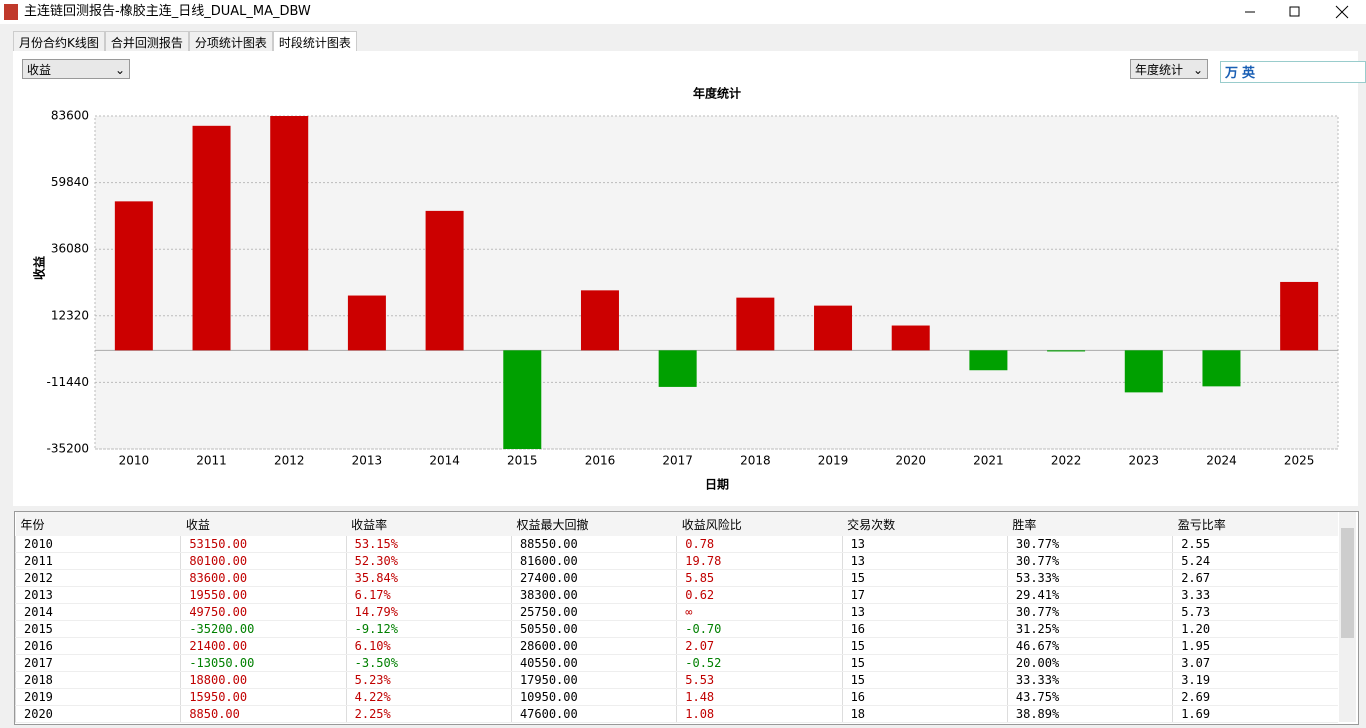 This screenshot has width=1366, height=728. What do you see at coordinates (755, 461) in the screenshot?
I see `x-tick-label: 2018` at bounding box center [755, 461].